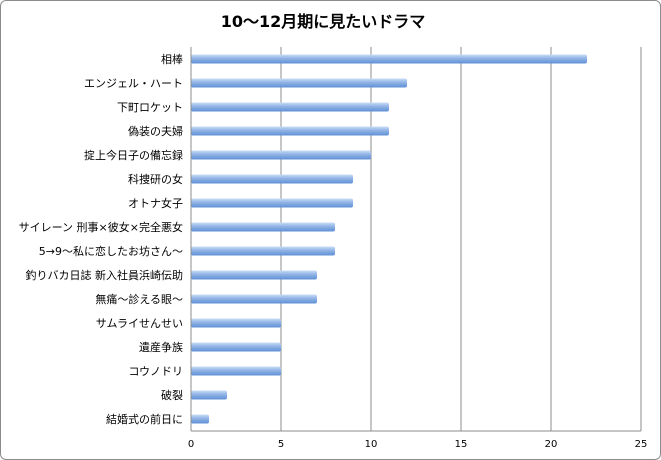 The image size is (661, 460). What do you see at coordinates (281, 444) in the screenshot?
I see `x-tick-label: 5` at bounding box center [281, 444].